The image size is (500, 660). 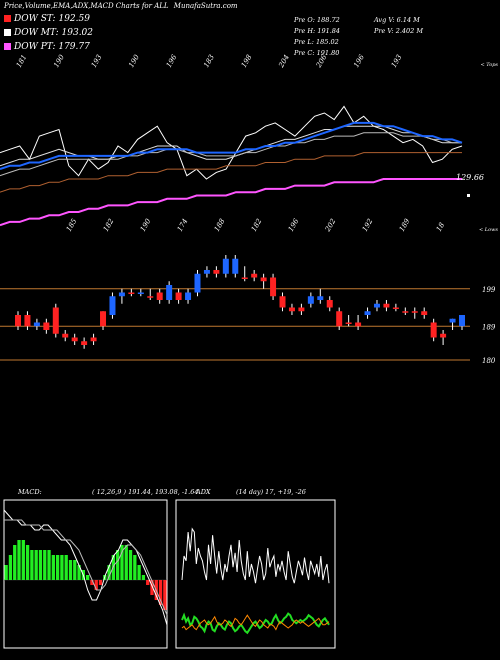 I want to click on ema-series-ema_short, so click(x=231, y=146).